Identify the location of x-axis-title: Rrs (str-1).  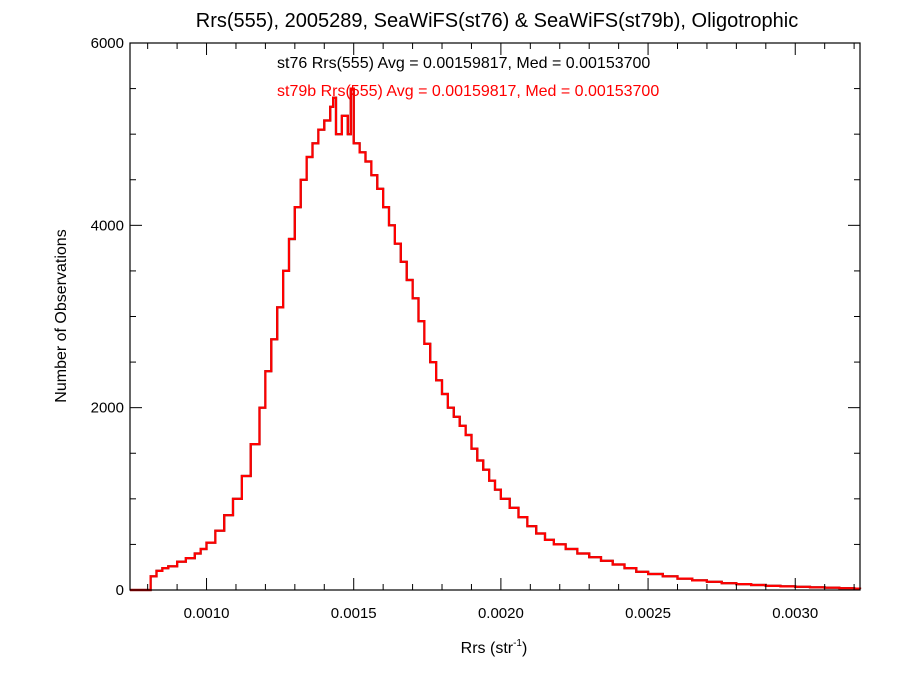
(494, 647).